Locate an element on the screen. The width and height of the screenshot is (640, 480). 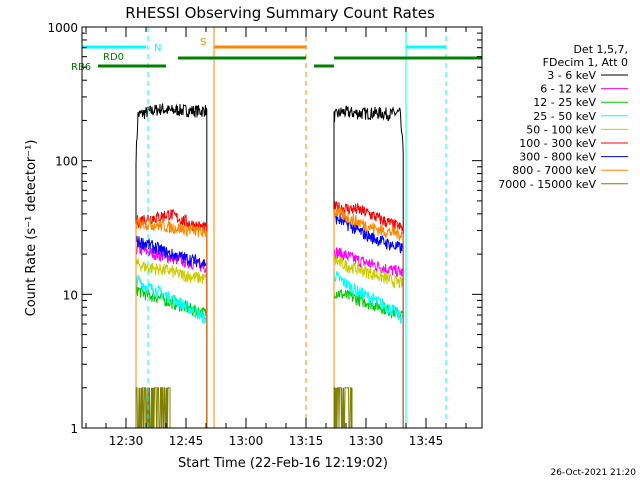
legend-entry-1: 6 - 12 keV is located at coordinates (568, 89).